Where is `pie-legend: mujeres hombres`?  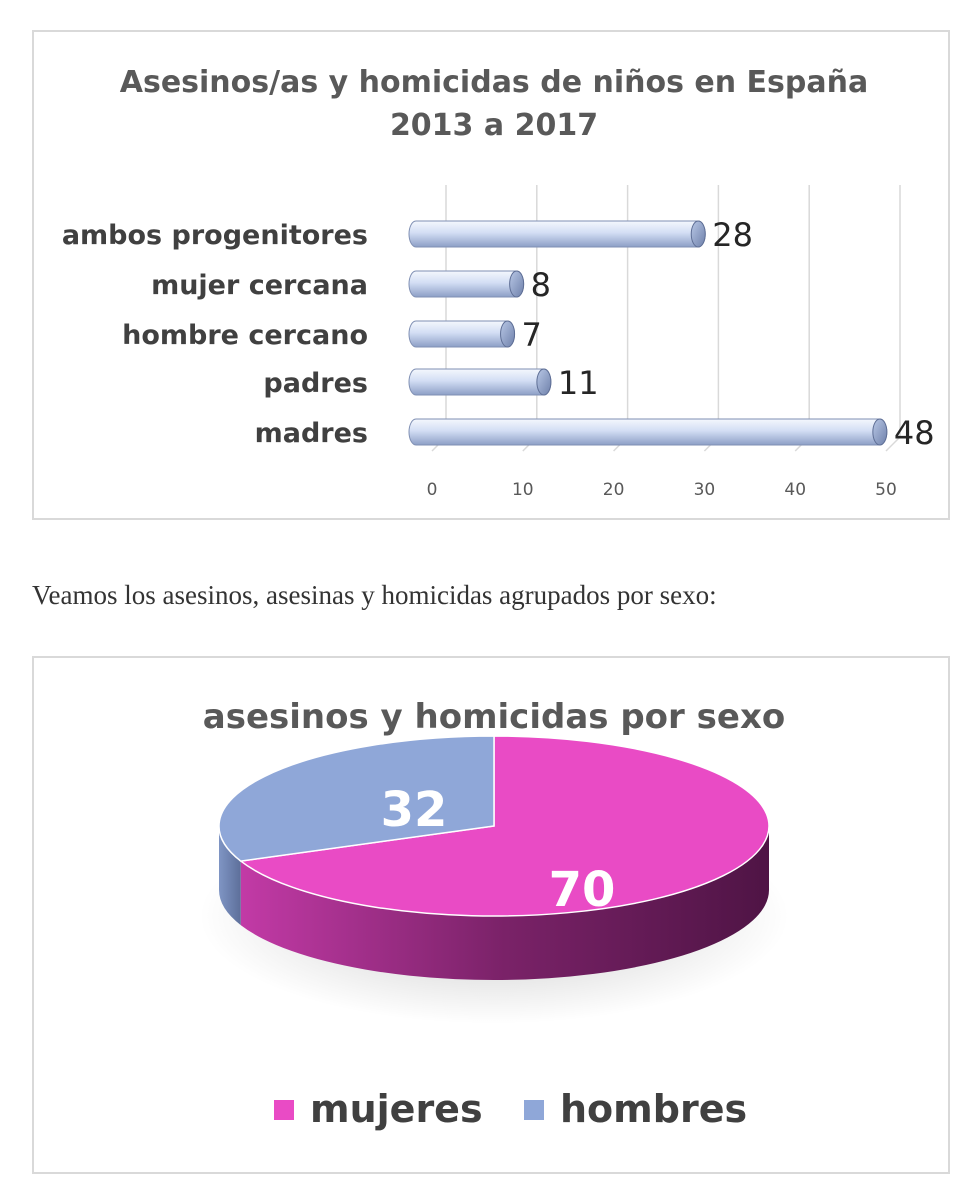 pie-legend: mujeres hombres is located at coordinates (510, 1109).